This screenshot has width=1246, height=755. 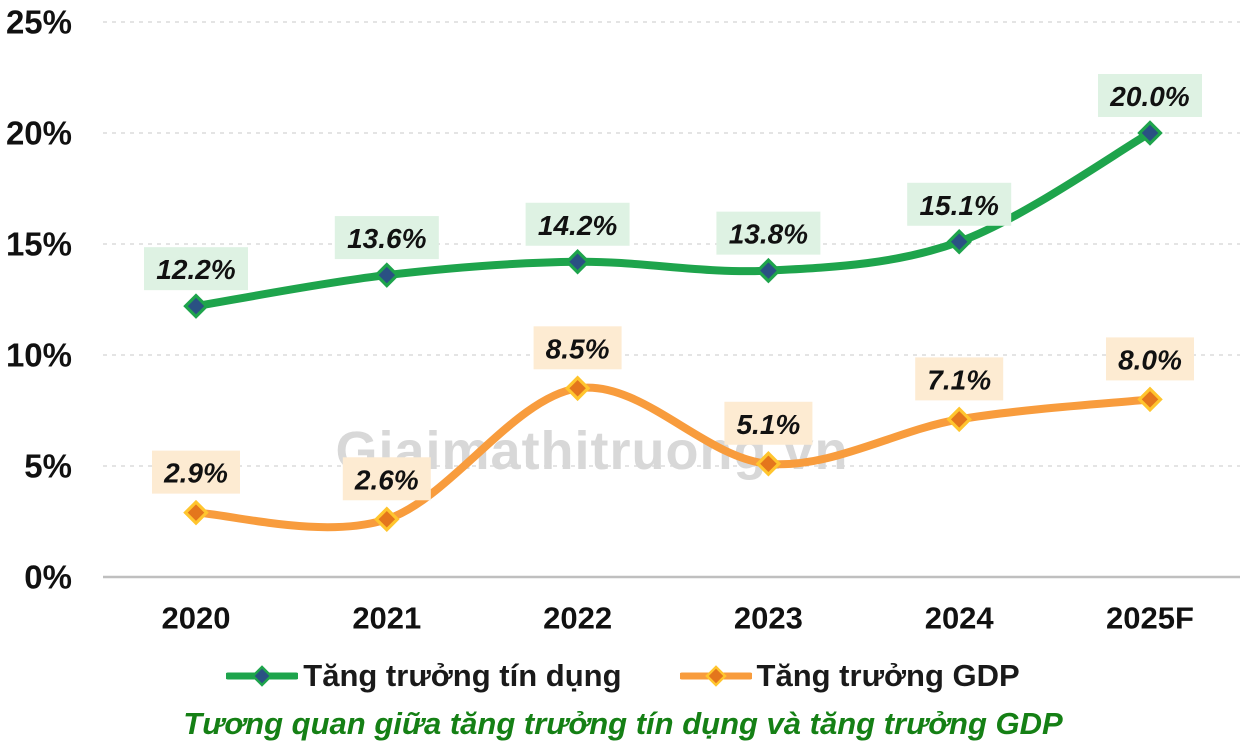 I want to click on value-label: 12.2%, so click(x=195, y=269).